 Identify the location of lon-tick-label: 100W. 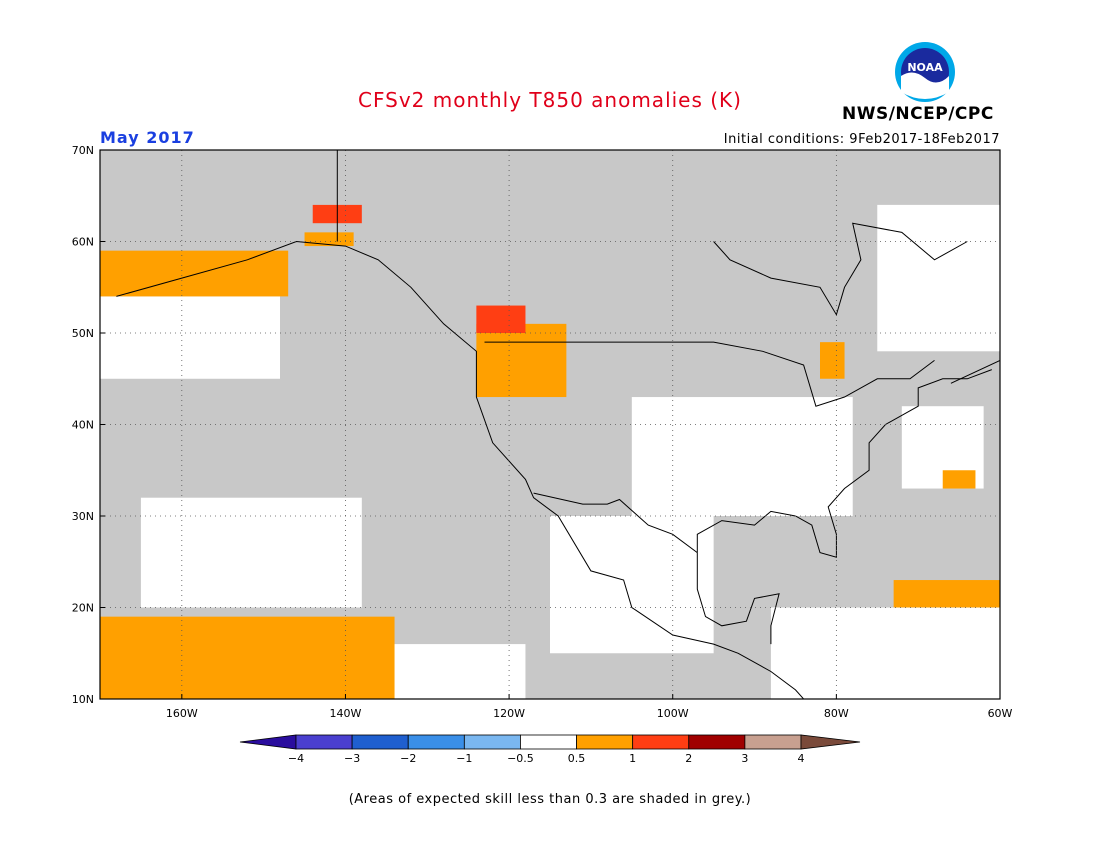
(673, 713).